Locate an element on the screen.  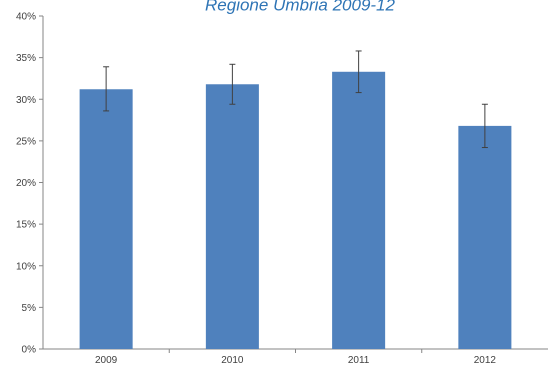
y-tick-label: 10% is located at coordinates (26, 266).